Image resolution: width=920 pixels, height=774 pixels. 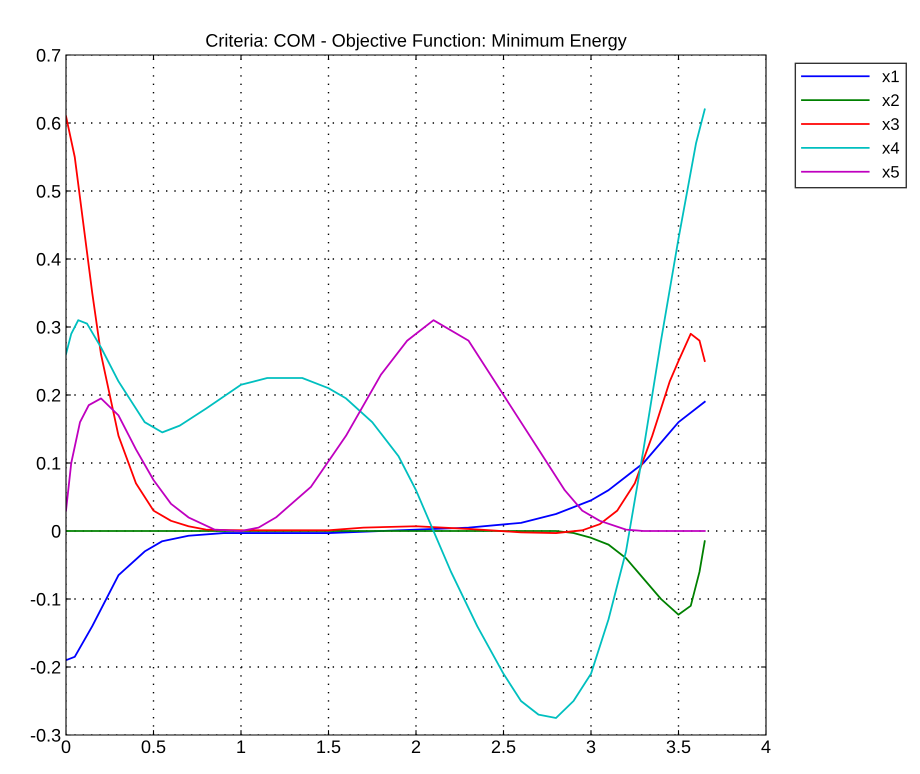 What do you see at coordinates (56, 531) in the screenshot?
I see `y-tick-label: 0` at bounding box center [56, 531].